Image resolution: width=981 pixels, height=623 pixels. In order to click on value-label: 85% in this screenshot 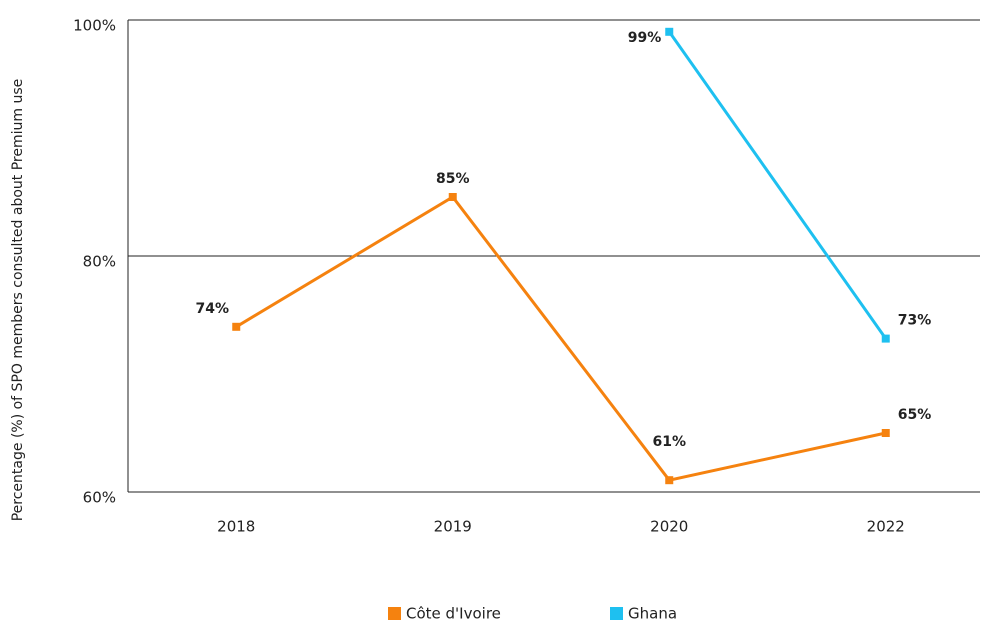, I will do `click(453, 179)`.